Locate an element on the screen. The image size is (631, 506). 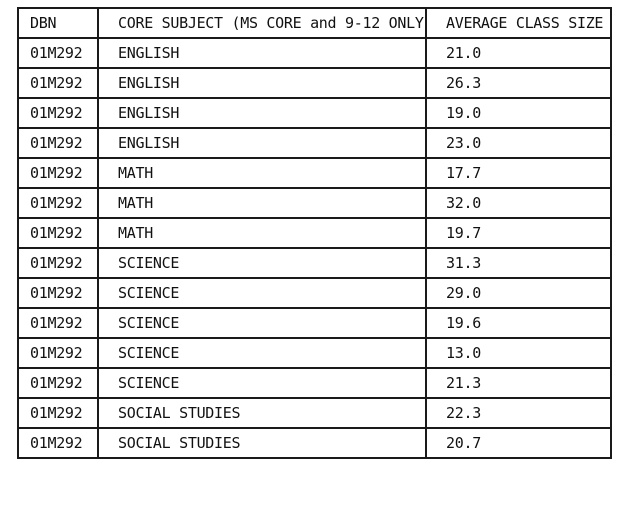
table-row: 01M292 SCIENCE 19.6 is located at coordinates (314, 323).